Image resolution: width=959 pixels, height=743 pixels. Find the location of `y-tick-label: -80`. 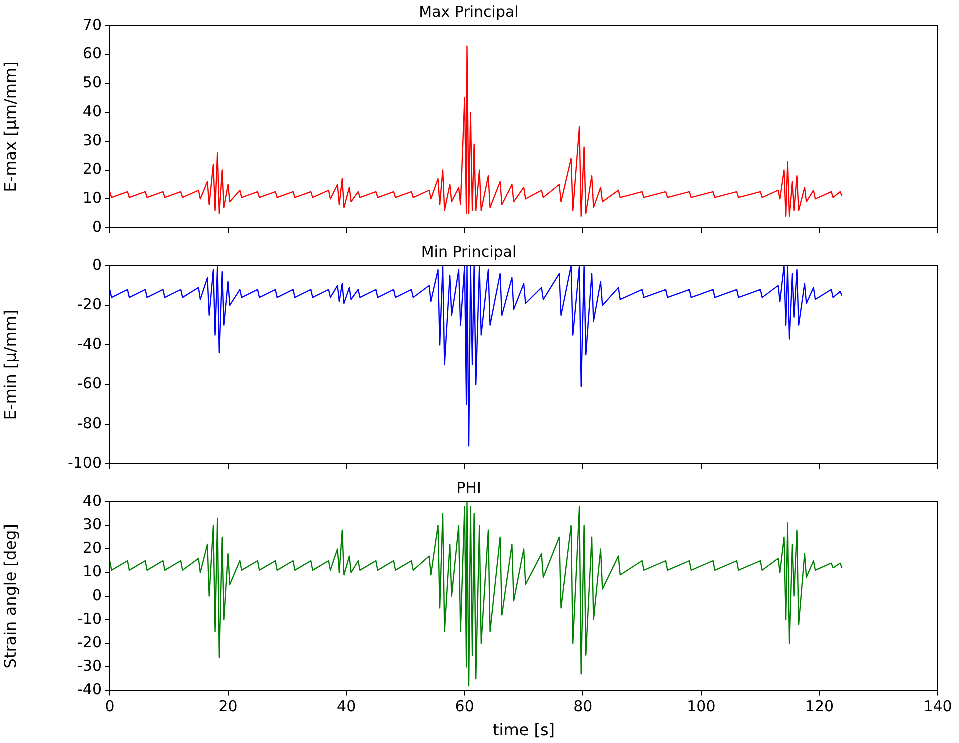

y-tick-label: -80 is located at coordinates (90, 423).